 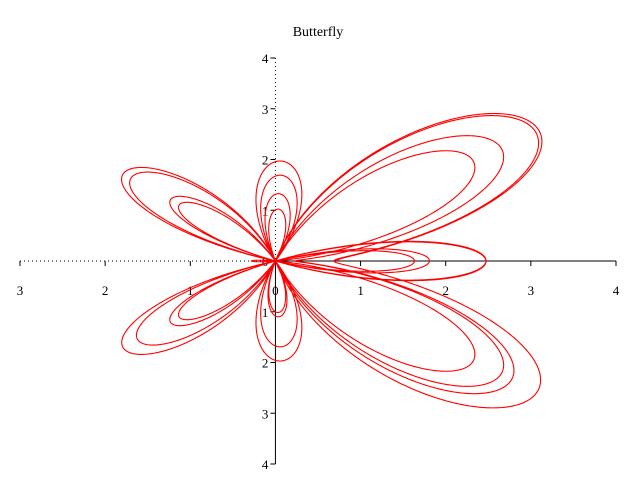 I want to click on chart-title: Butterfly, so click(x=318, y=32).